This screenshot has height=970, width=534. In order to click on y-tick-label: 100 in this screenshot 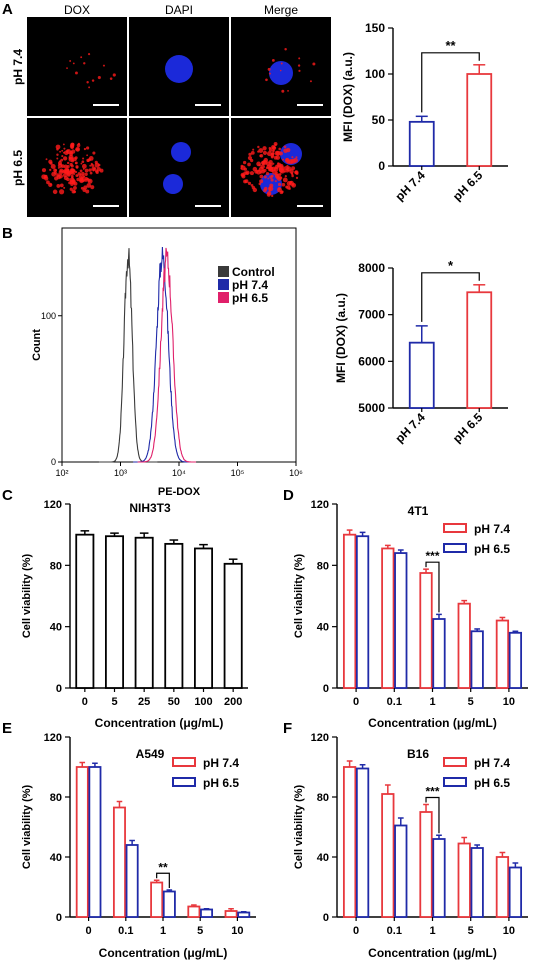, I will do `click(48, 316)`.